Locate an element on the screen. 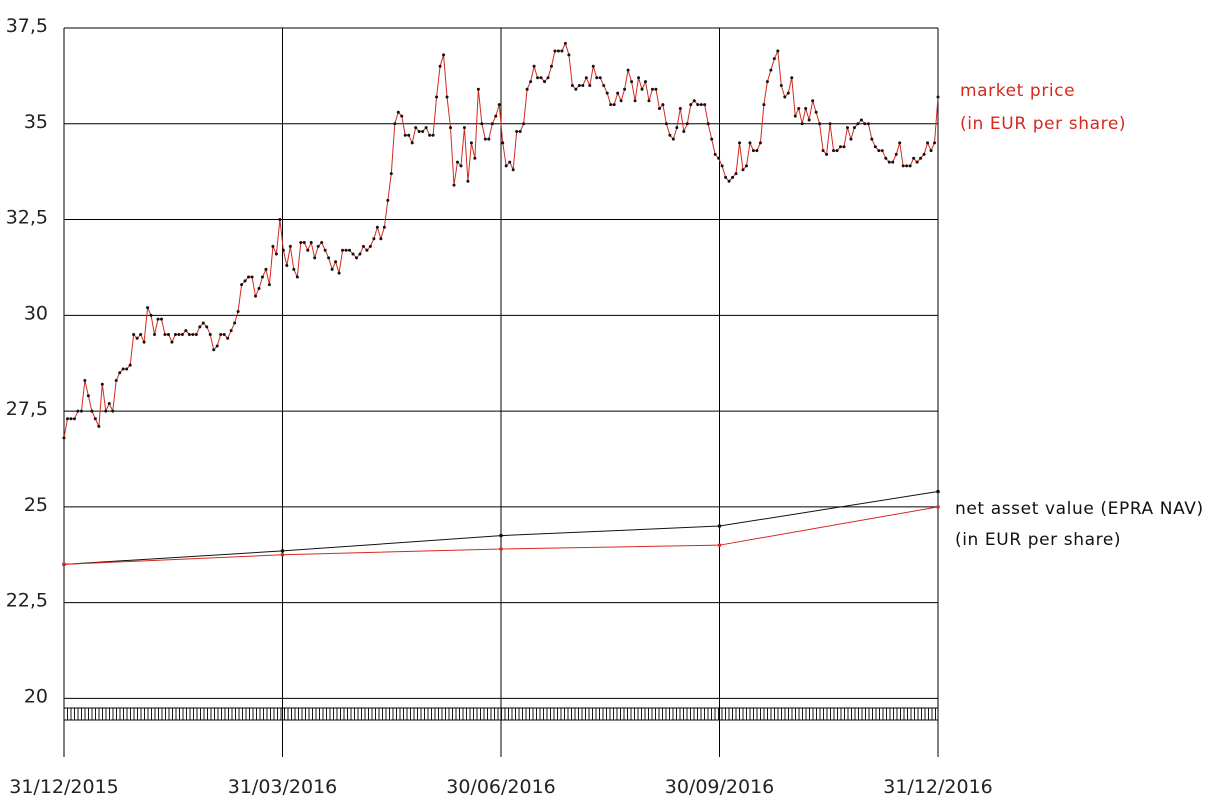 This screenshot has width=1225, height=801. legend-nav-line1: net asset value (EPRA NAV) is located at coordinates (1079, 509).